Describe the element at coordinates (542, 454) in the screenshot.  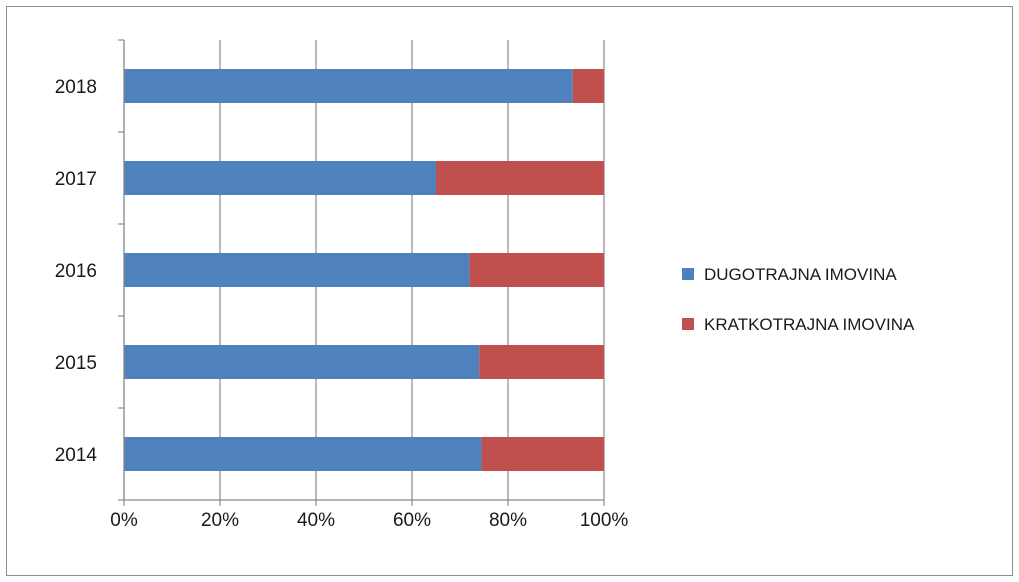
I see `bar-kratkotrajna-2014` at that location.